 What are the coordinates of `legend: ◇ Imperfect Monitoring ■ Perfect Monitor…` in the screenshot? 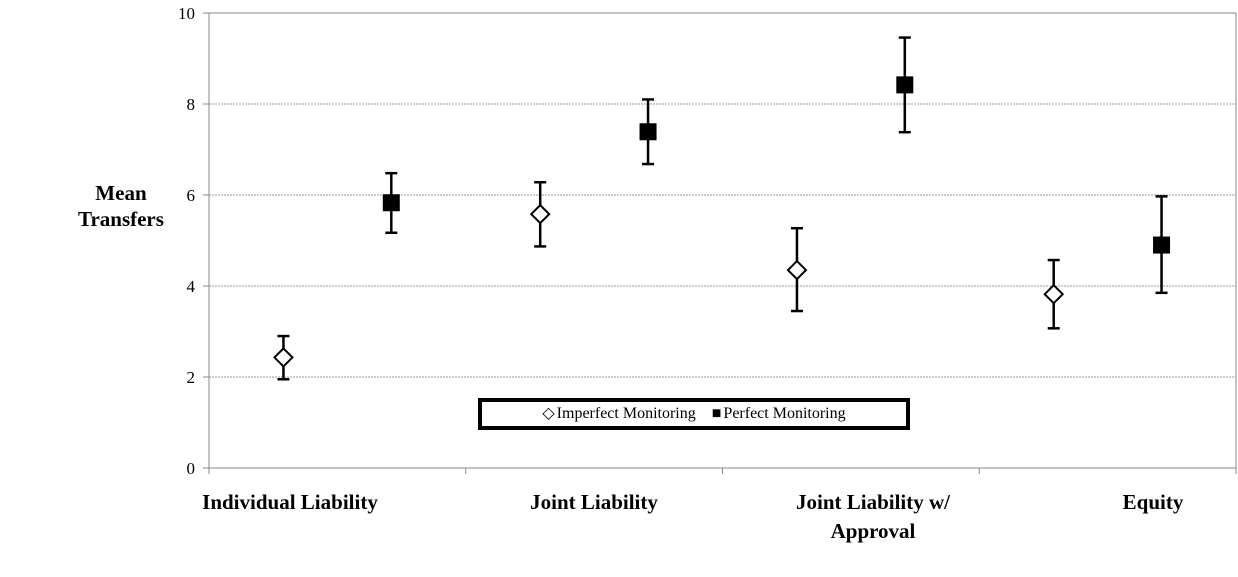 It's located at (694, 414).